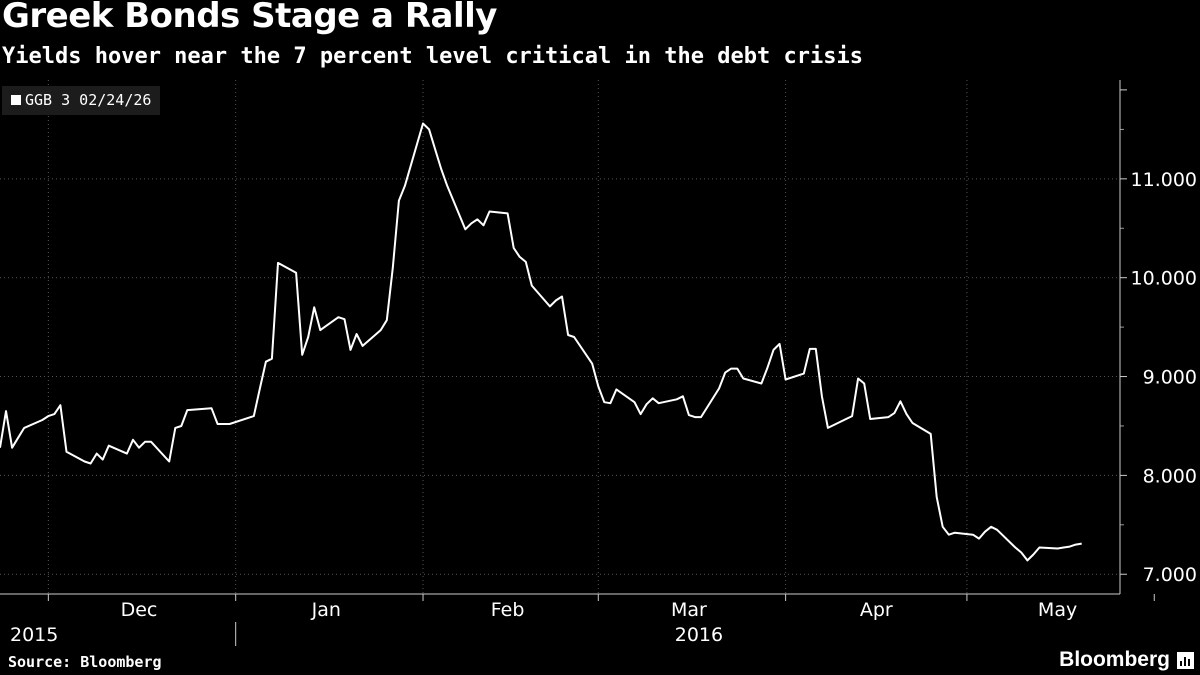  Describe the element at coordinates (1170, 575) in the screenshot. I see `y-tick-label: 7.000` at that location.